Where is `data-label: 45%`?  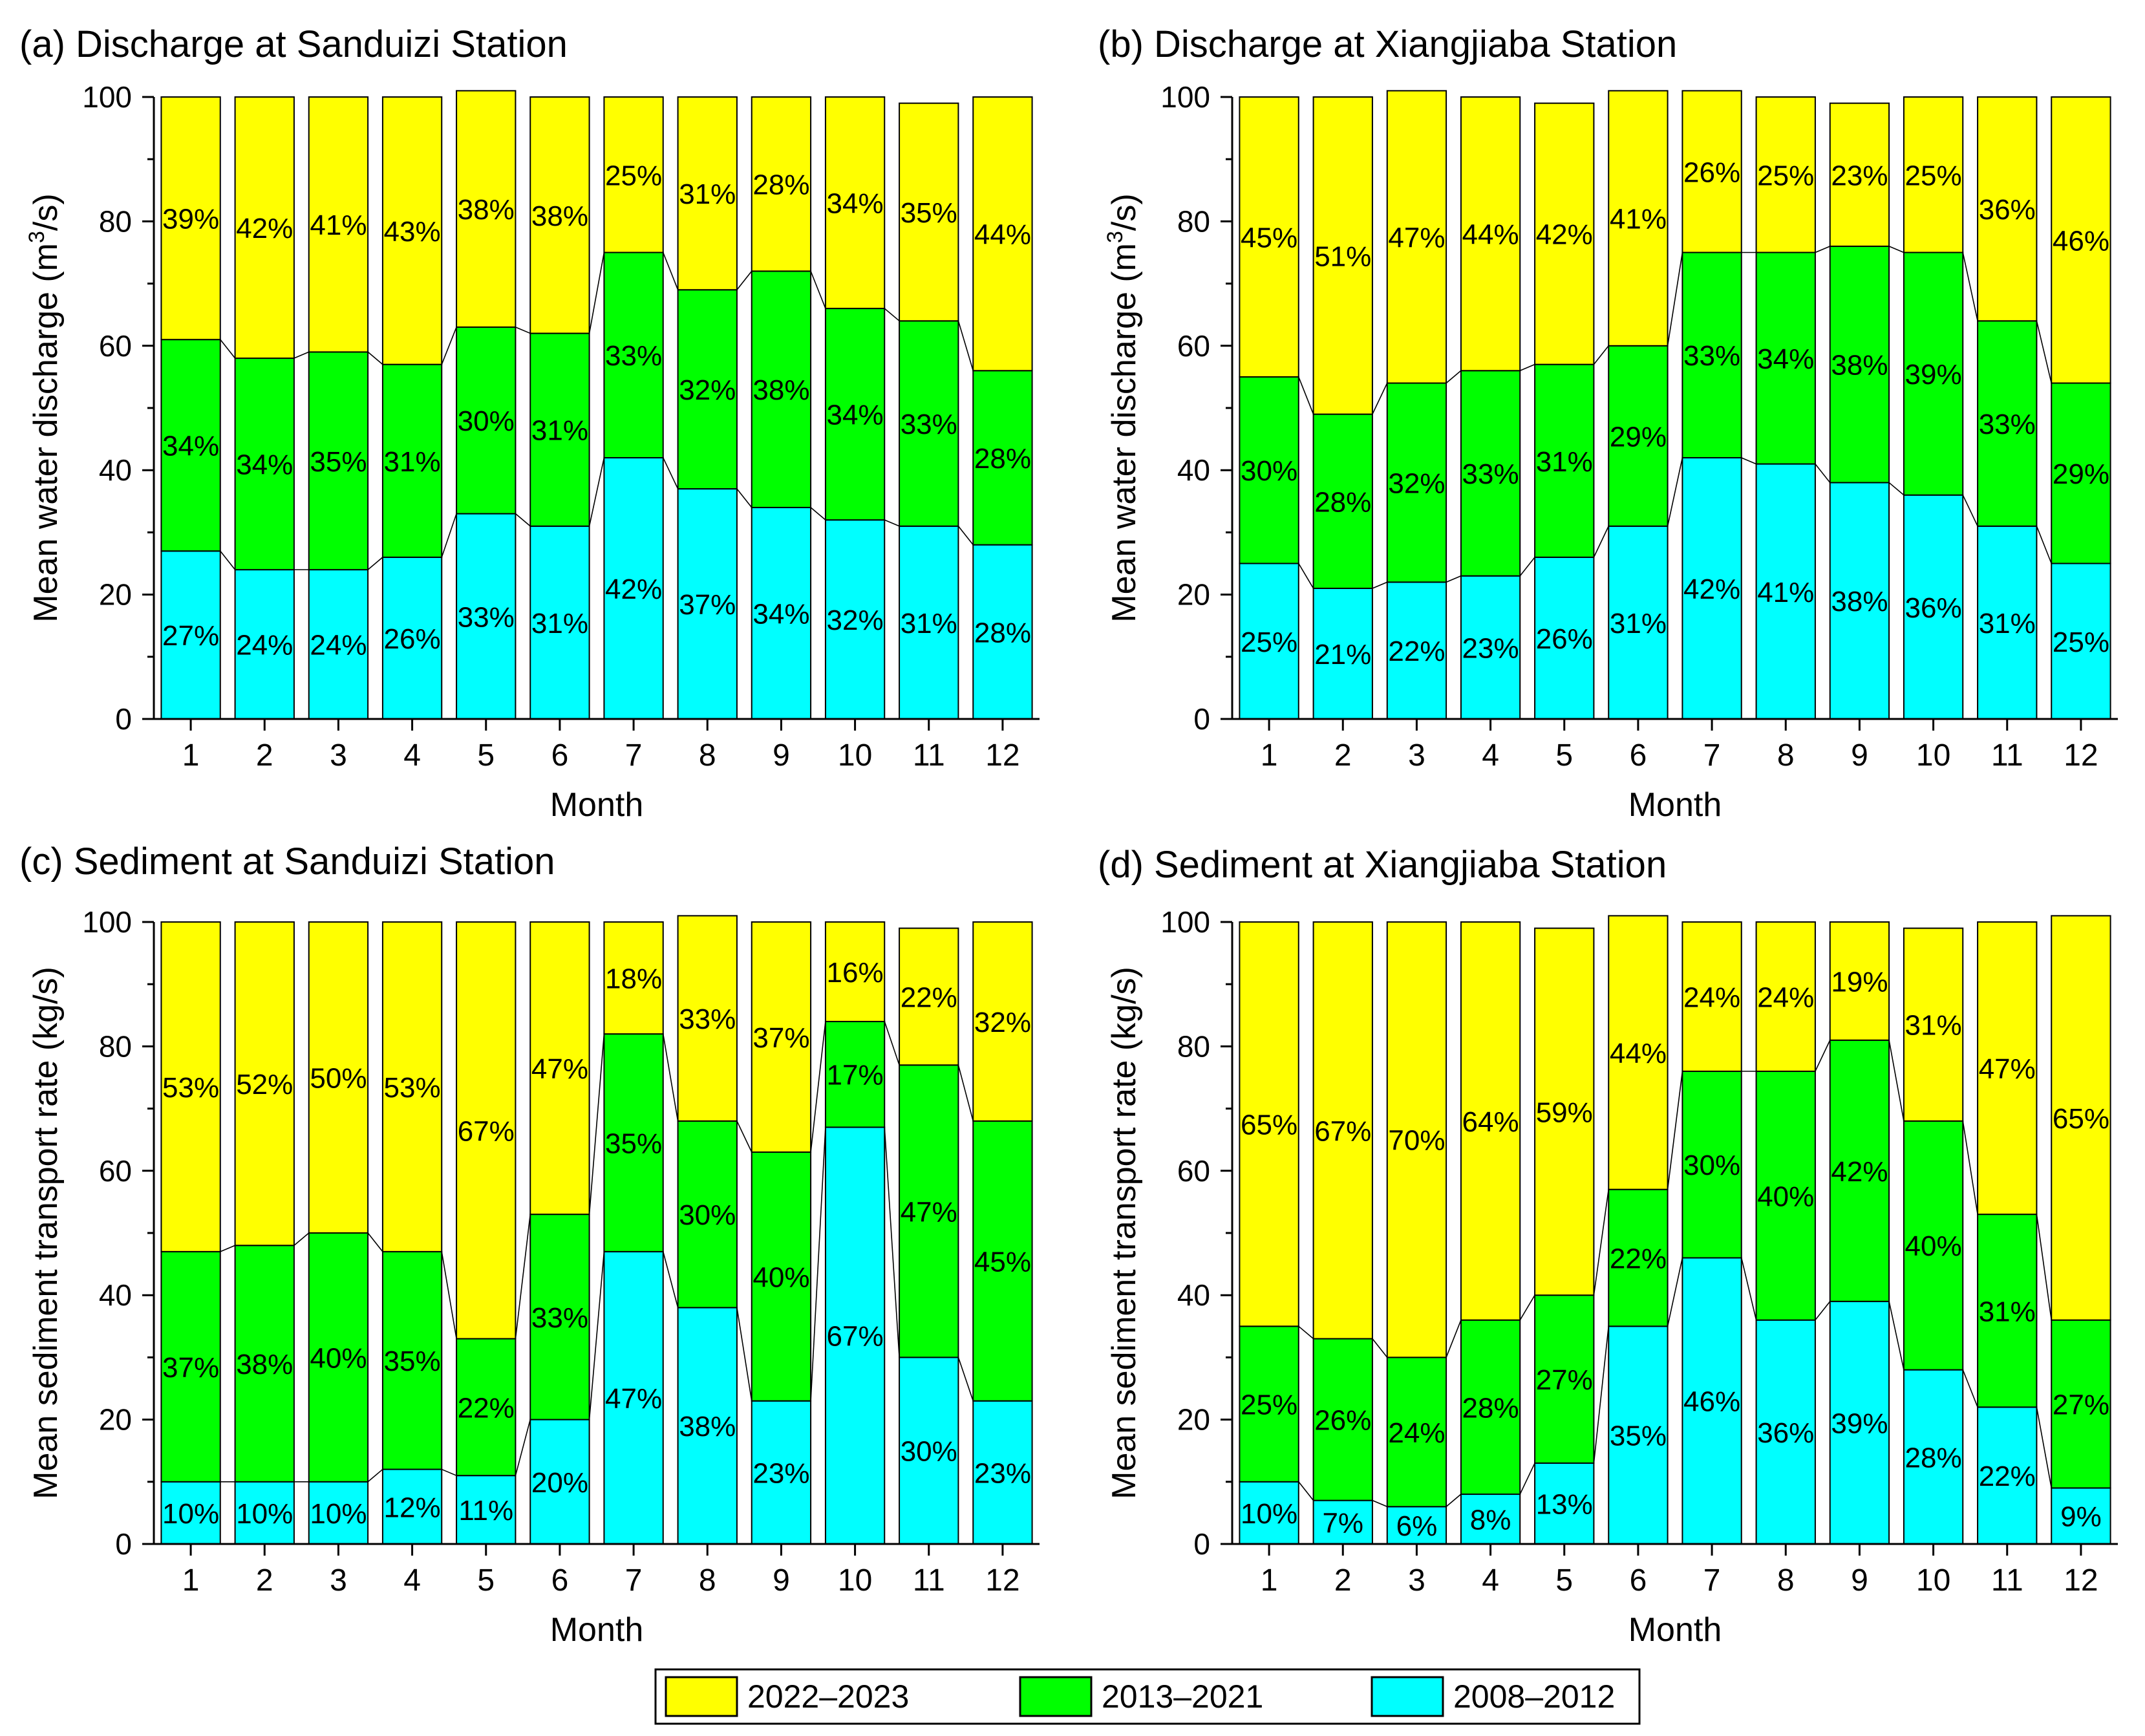
data-label: 45% is located at coordinates (1002, 1262).